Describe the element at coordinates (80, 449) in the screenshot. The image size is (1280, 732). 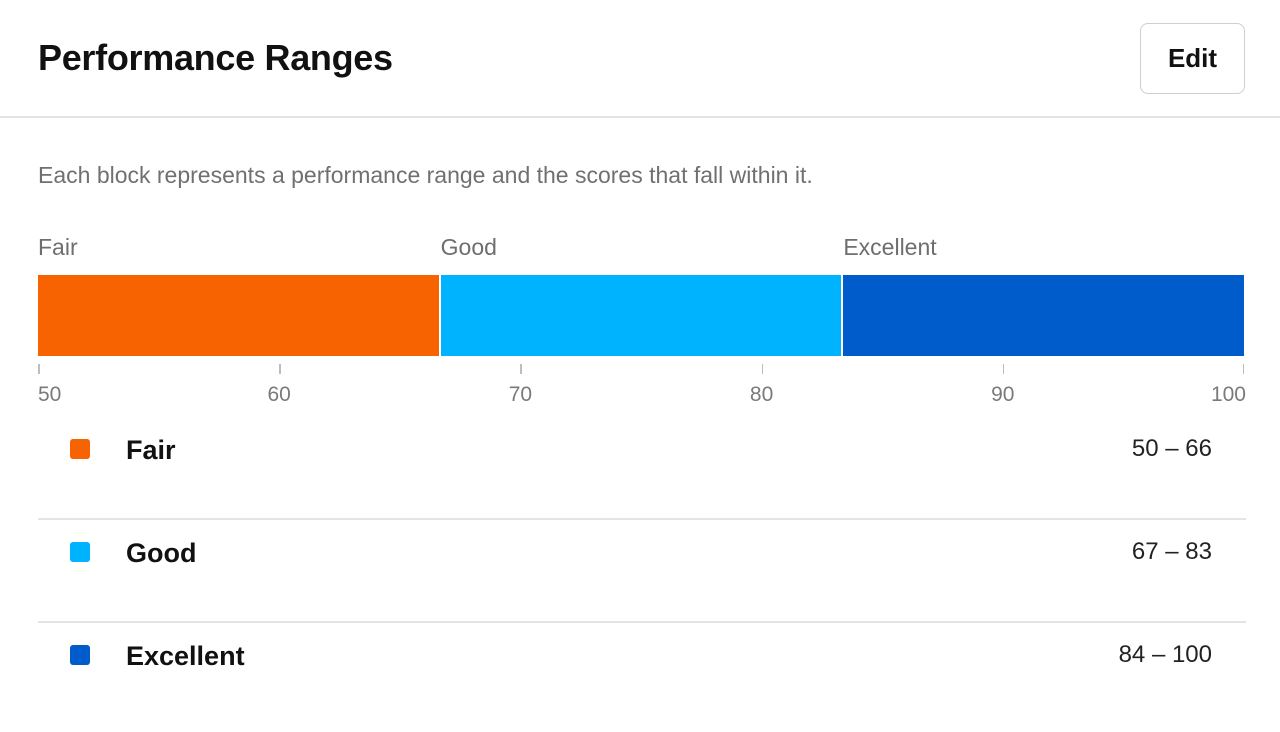
I see `fair-color-swatch` at that location.